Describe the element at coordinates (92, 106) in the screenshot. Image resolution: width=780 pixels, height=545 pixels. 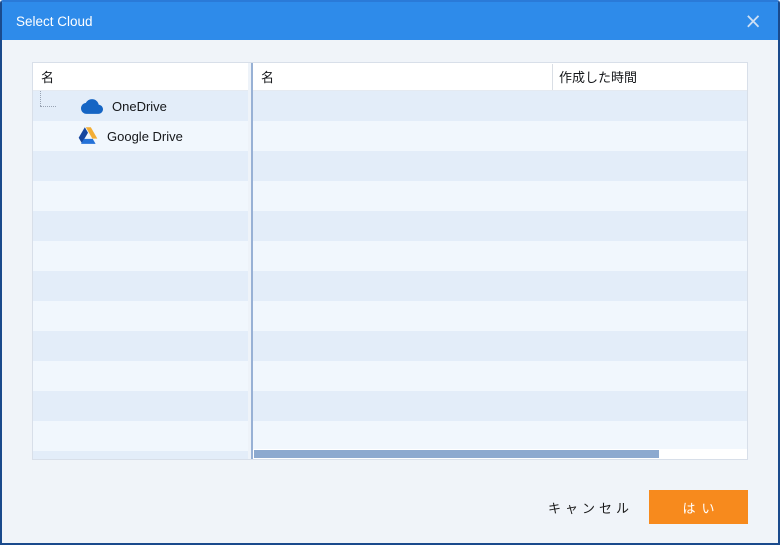
I see `onedrive-cloud-icon` at that location.